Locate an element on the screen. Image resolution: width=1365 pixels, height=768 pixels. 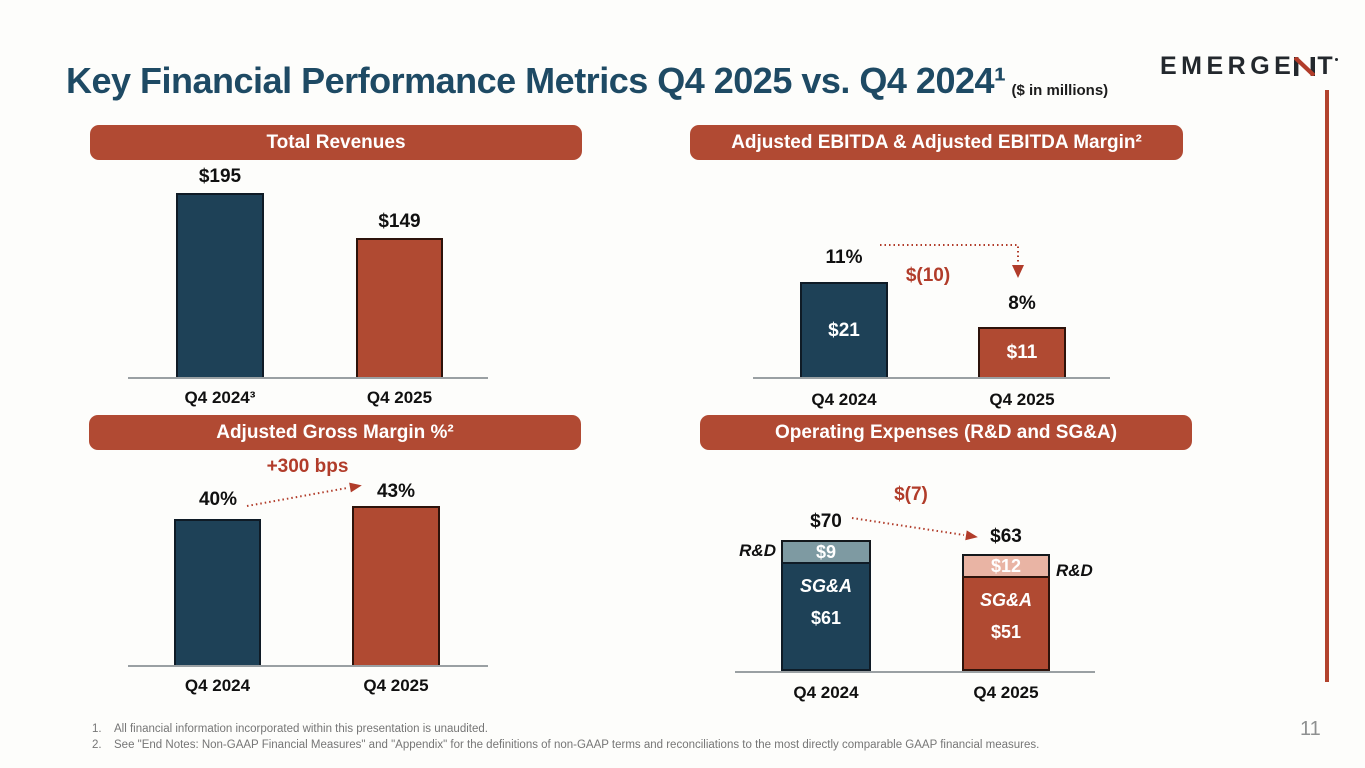
opex-q4-2025-sga-segment: SG&A $51 is located at coordinates (1006, 623).